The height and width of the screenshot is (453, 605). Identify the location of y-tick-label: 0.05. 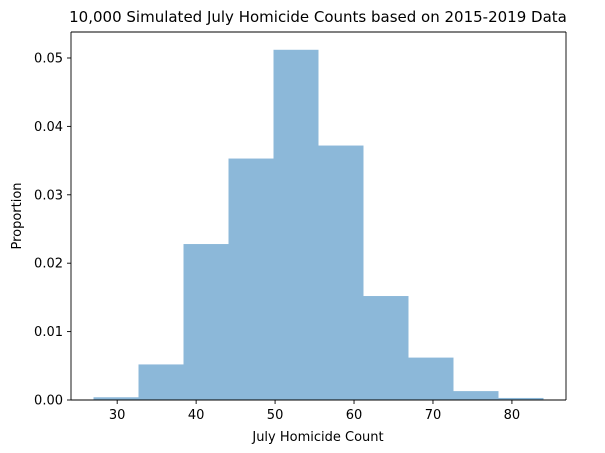
(48, 58).